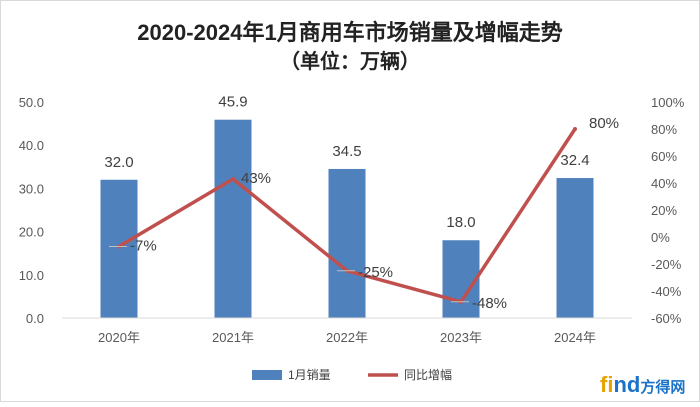 The width and height of the screenshot is (700, 407). Describe the element at coordinates (428, 374) in the screenshot. I see `legend-label-line: 同比增幅` at that location.